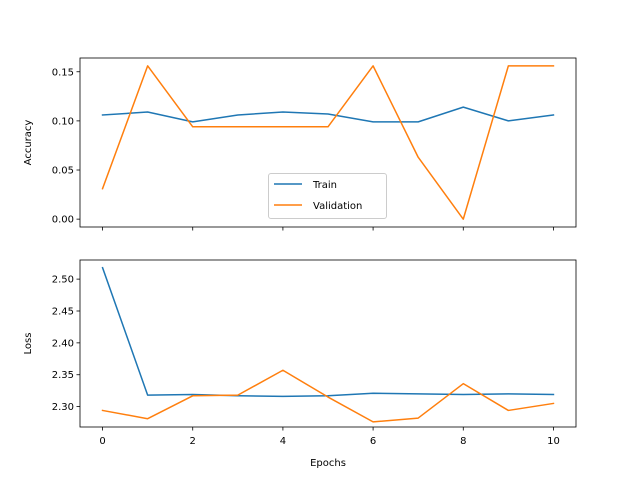  What do you see at coordinates (63, 343) in the screenshot?
I see `y-tick-label: 2.40` at bounding box center [63, 343].